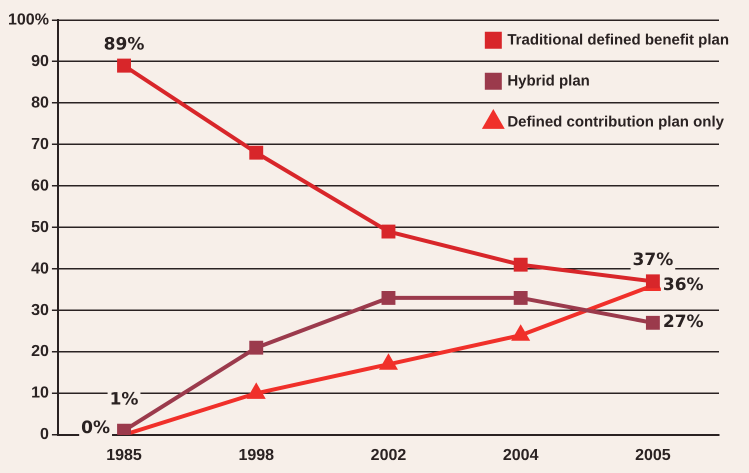  I want to click on x-tick-label: 1985, so click(124, 455).